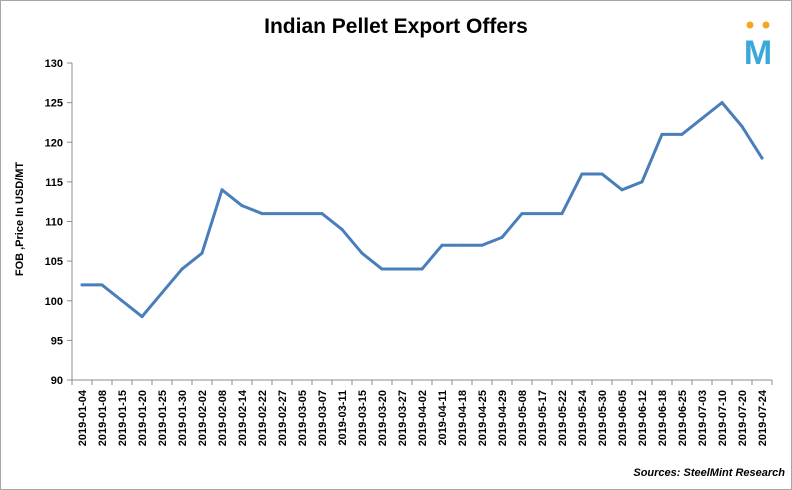 The width and height of the screenshot is (792, 490). What do you see at coordinates (54, 64) in the screenshot?
I see `y-tick-label: 130` at bounding box center [54, 64].